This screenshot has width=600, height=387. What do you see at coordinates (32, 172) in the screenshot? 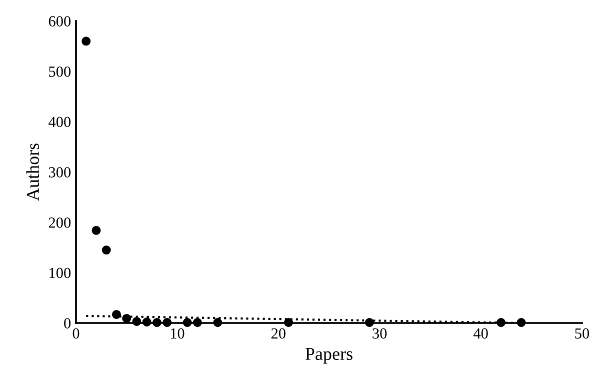
I see `y-axis-title: Authors` at bounding box center [32, 172].